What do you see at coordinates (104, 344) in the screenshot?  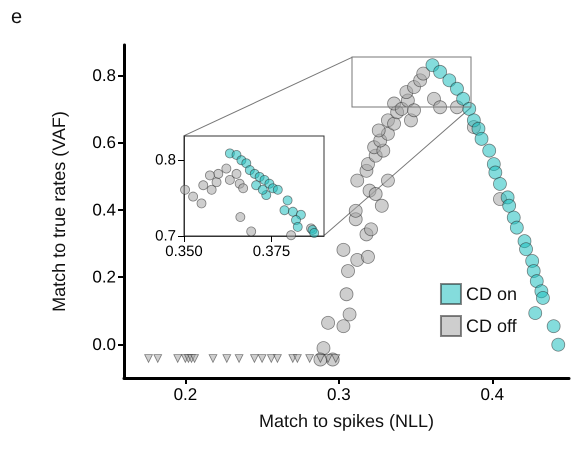 I see `y-tick-label: 0.0` at bounding box center [104, 344].